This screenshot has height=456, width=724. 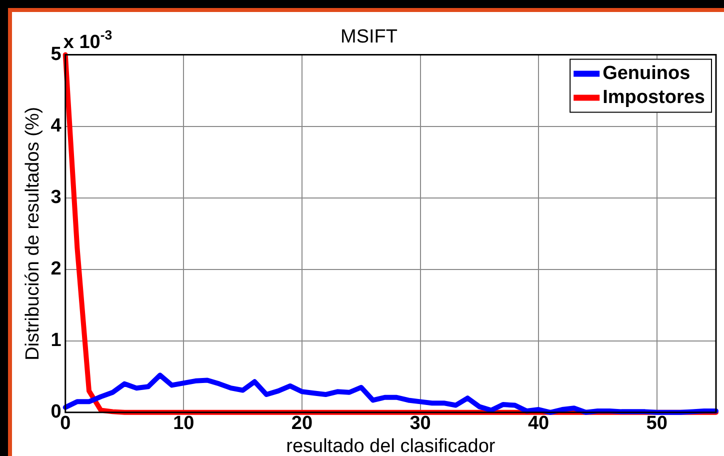 What do you see at coordinates (420, 423) in the screenshot?
I see `x-tick-label: 30` at bounding box center [420, 423].